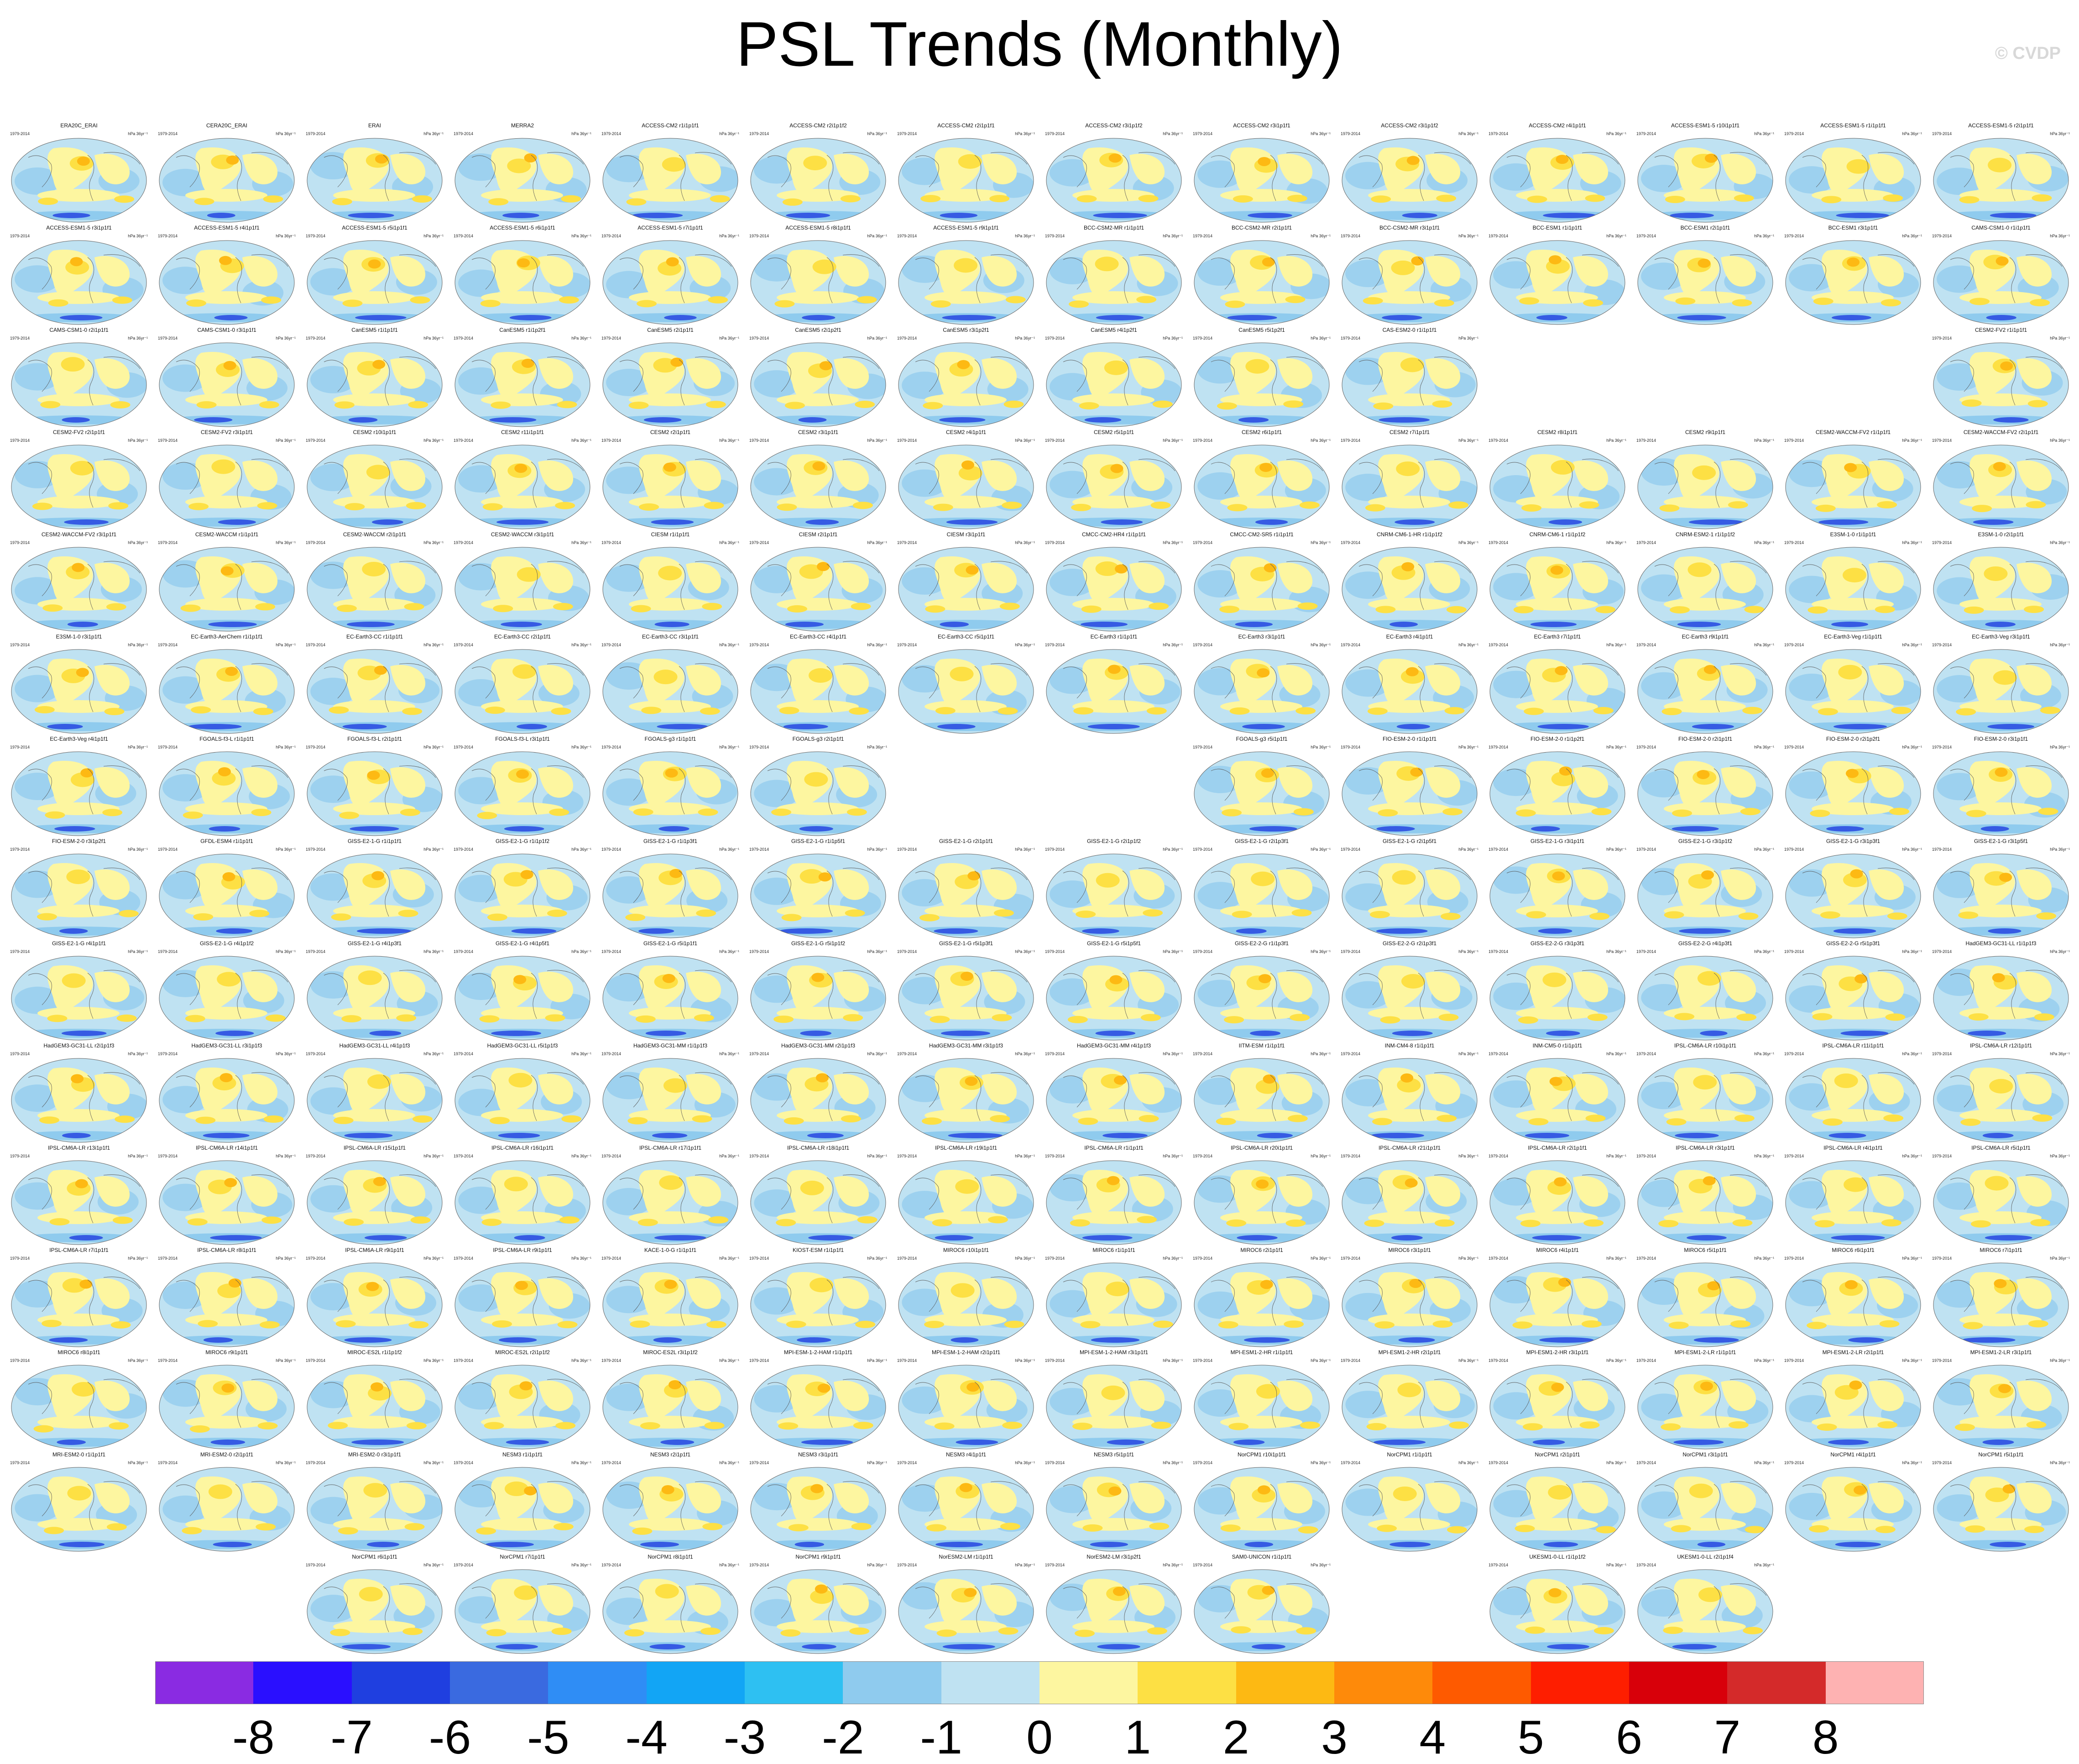 The image size is (2079, 1764). Describe the element at coordinates (1409, 1503) in the screenshot. I see `trend-map-panel: NorCPM1 r1i1p1f1 1979-2014 hPa 36yr⁻¹` at that location.